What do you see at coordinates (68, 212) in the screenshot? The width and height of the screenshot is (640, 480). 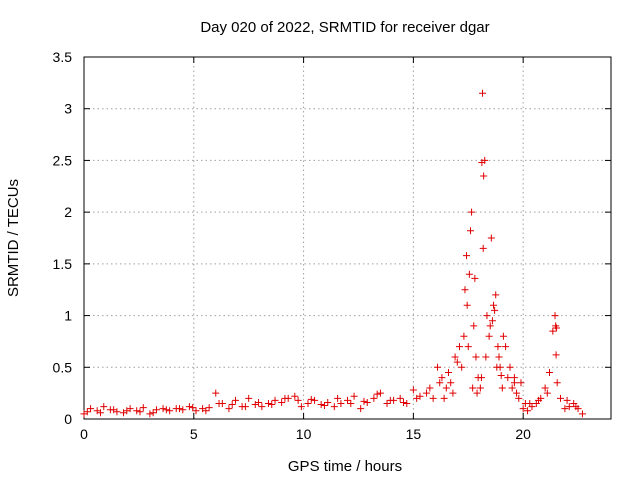 I see `y-tick-label: 2` at bounding box center [68, 212].